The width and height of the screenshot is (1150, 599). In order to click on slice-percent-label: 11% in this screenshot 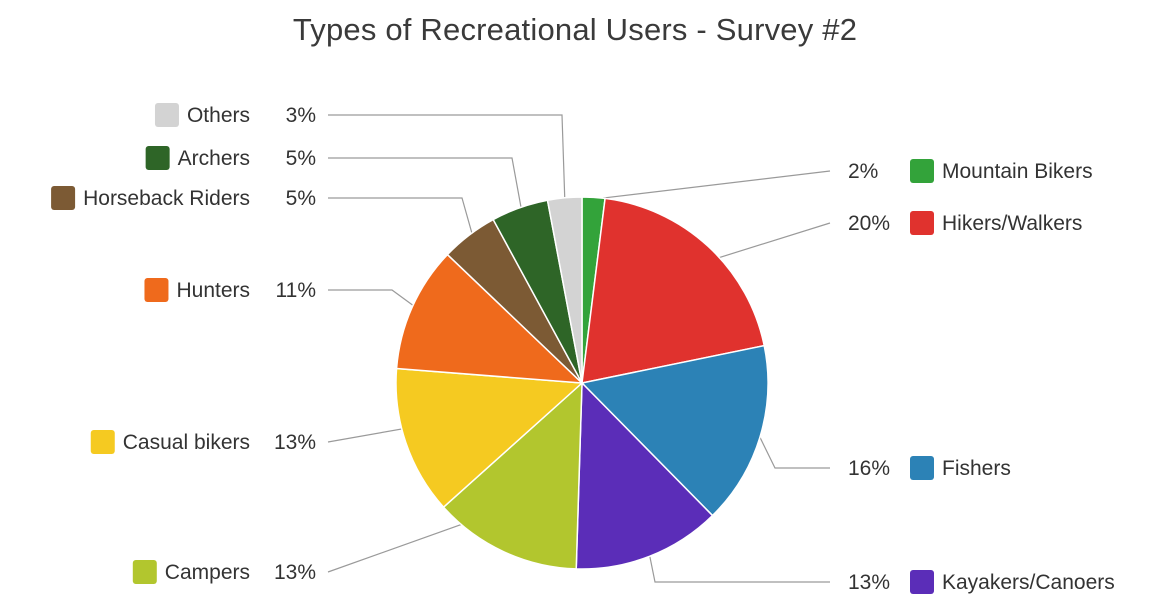, I will do `click(296, 290)`.